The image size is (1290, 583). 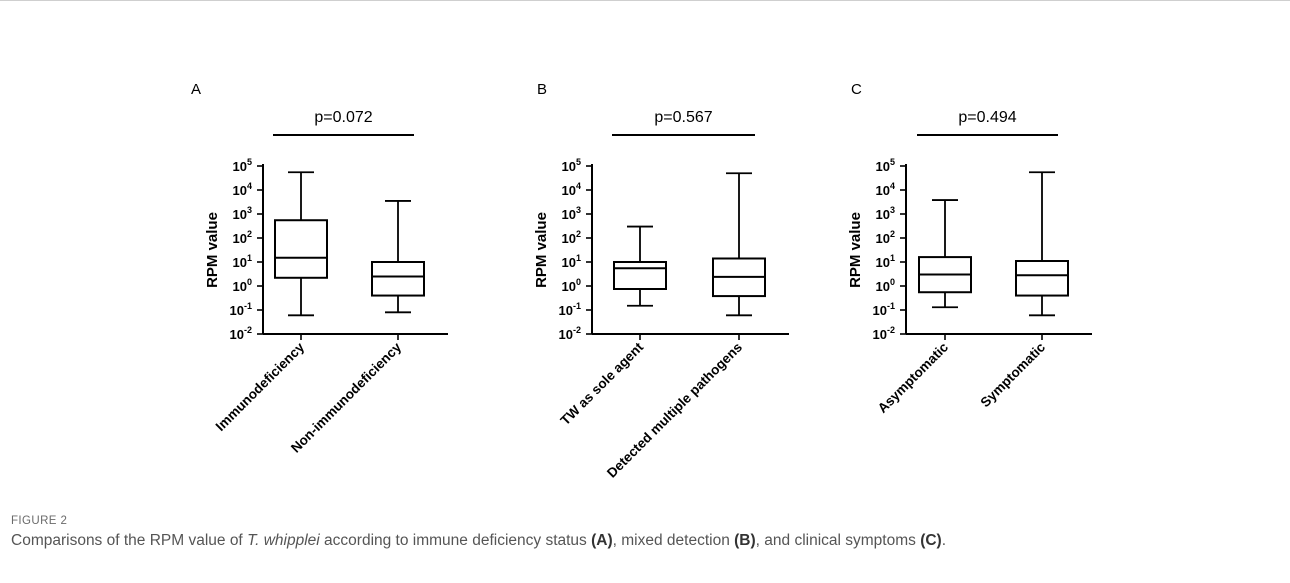 I want to click on p-value-label: p=0.494, so click(x=987, y=117).